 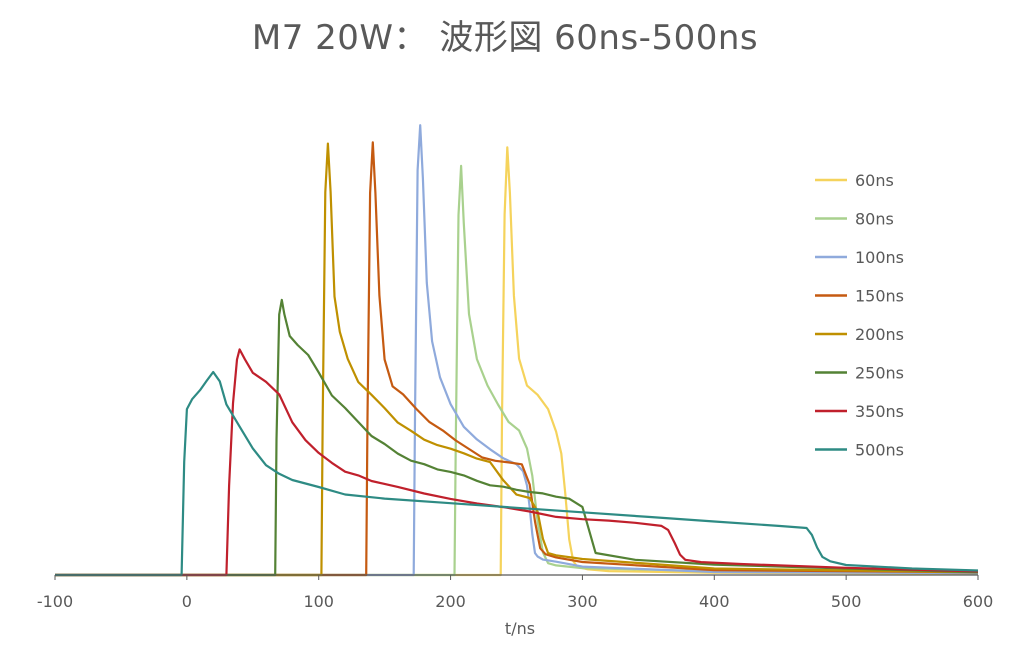 I want to click on legend-label: 250ns, so click(x=879, y=373).